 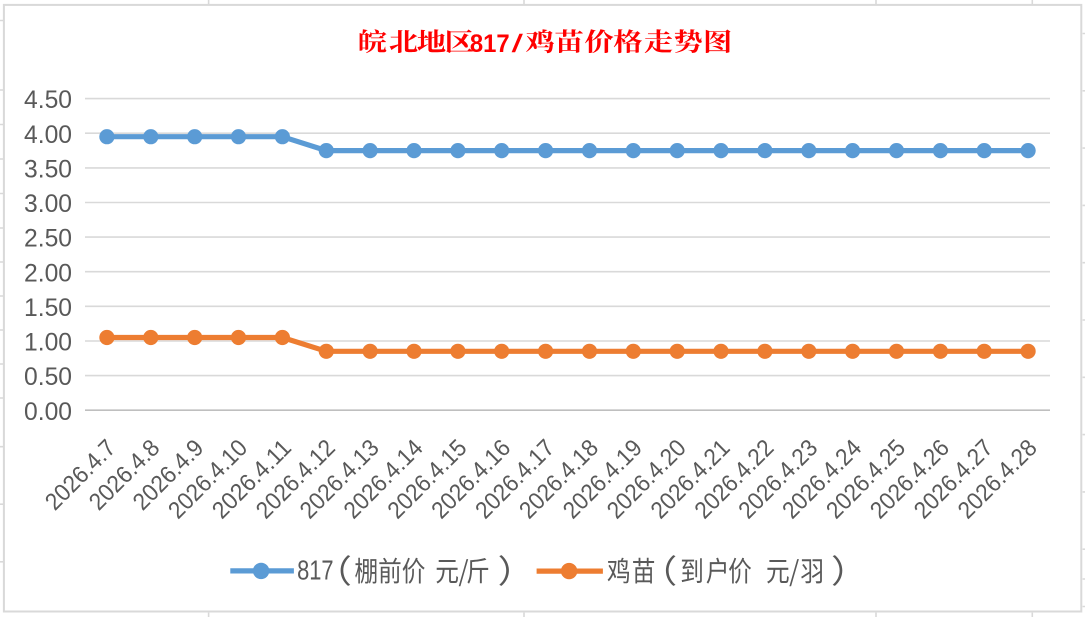 I want to click on svg-text: 4.50, so click(x=48, y=100).